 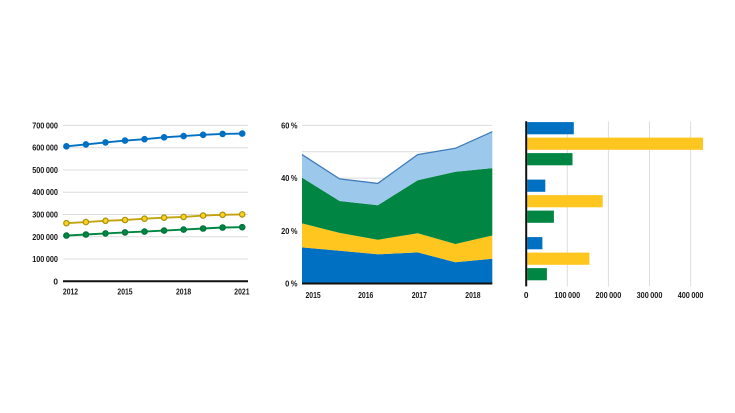 What do you see at coordinates (45, 170) in the screenshot?
I see `svg-text: 500 000` at bounding box center [45, 170].